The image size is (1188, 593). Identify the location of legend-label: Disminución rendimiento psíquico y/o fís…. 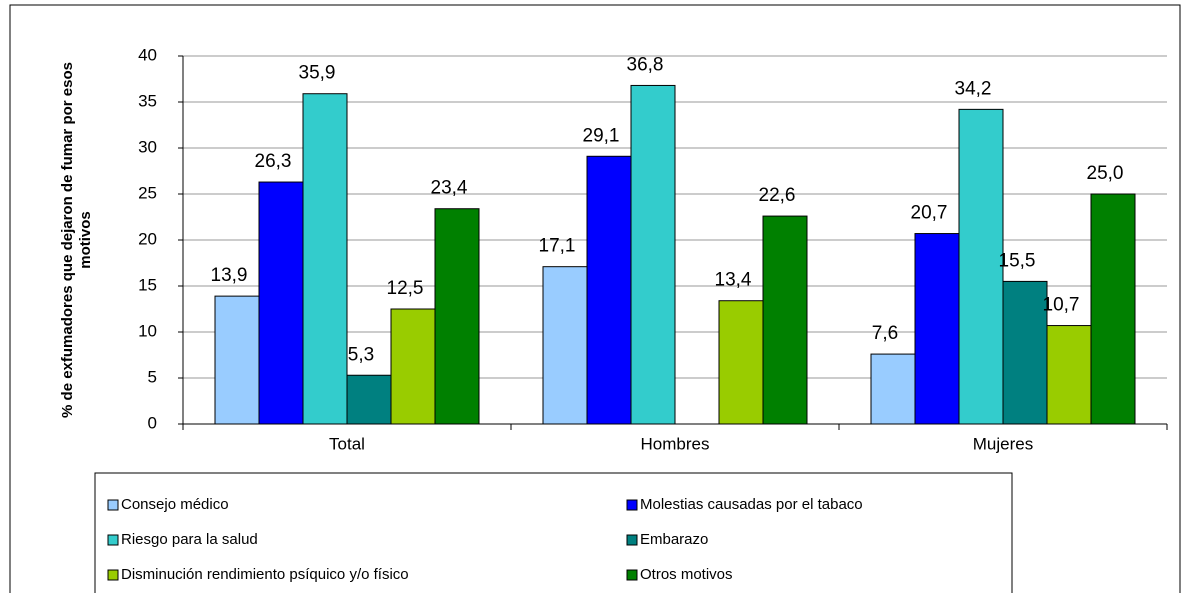
(265, 574).